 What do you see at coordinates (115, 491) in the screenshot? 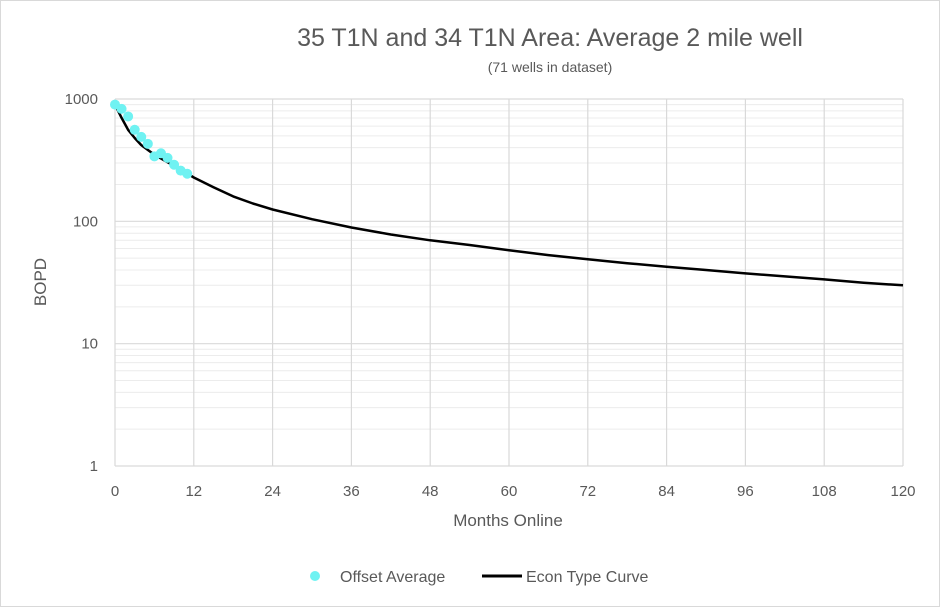
I see `x-tick-label: 0` at bounding box center [115, 491].